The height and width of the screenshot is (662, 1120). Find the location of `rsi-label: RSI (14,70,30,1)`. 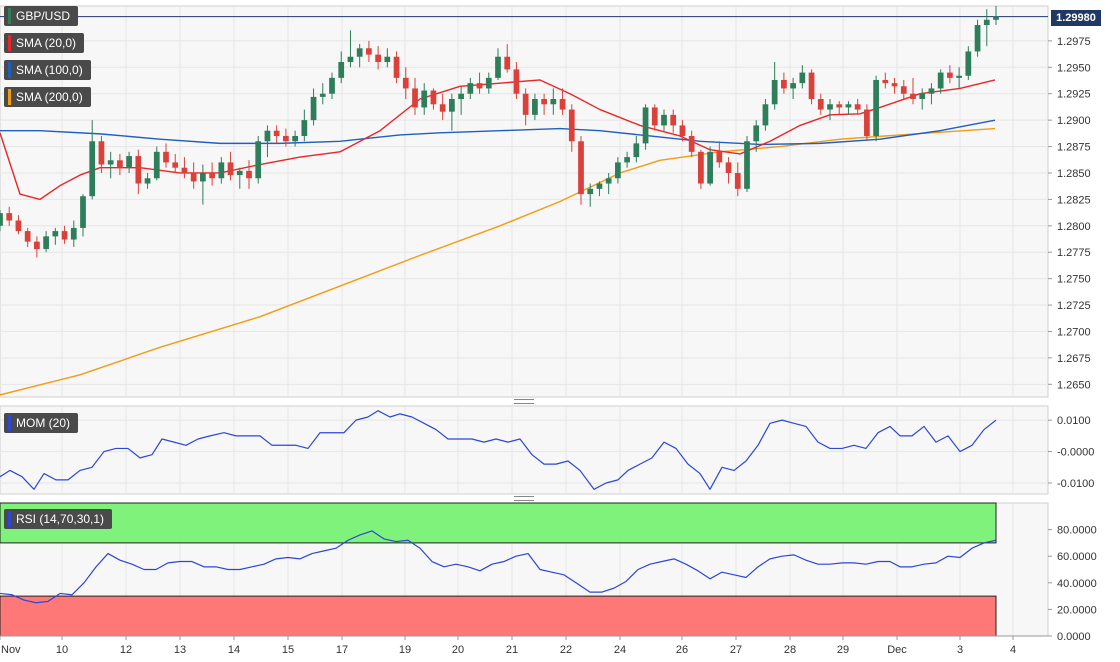

rsi-label: RSI (14,70,30,1) is located at coordinates (60, 519).